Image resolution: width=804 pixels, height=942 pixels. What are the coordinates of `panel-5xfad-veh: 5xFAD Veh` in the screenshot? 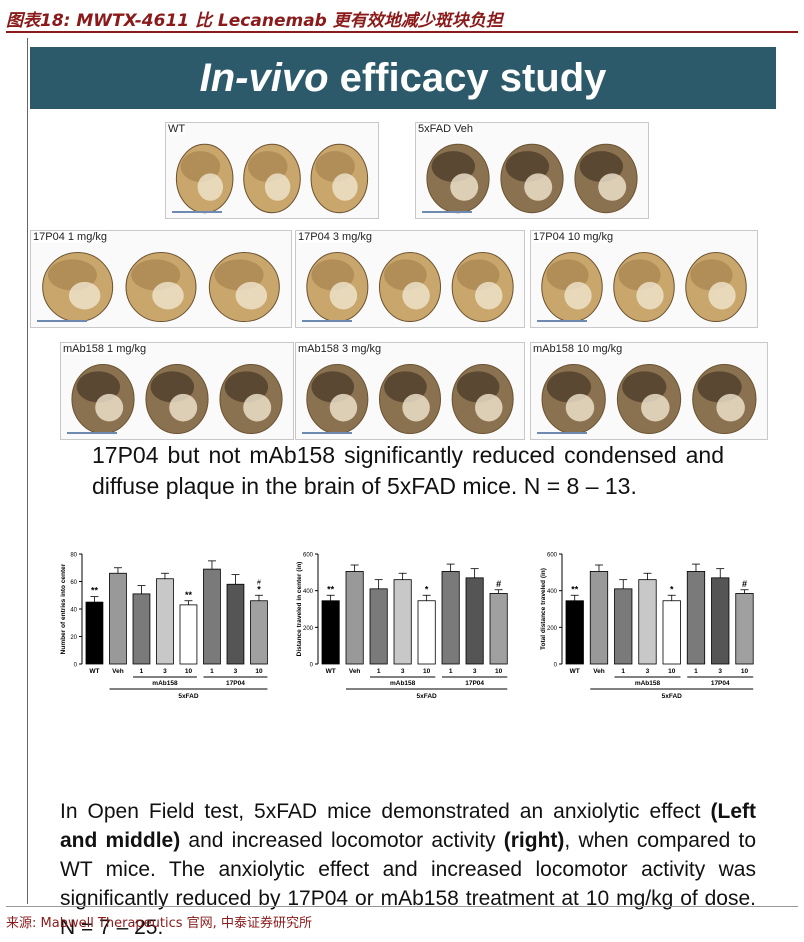 It's located at (532, 170).